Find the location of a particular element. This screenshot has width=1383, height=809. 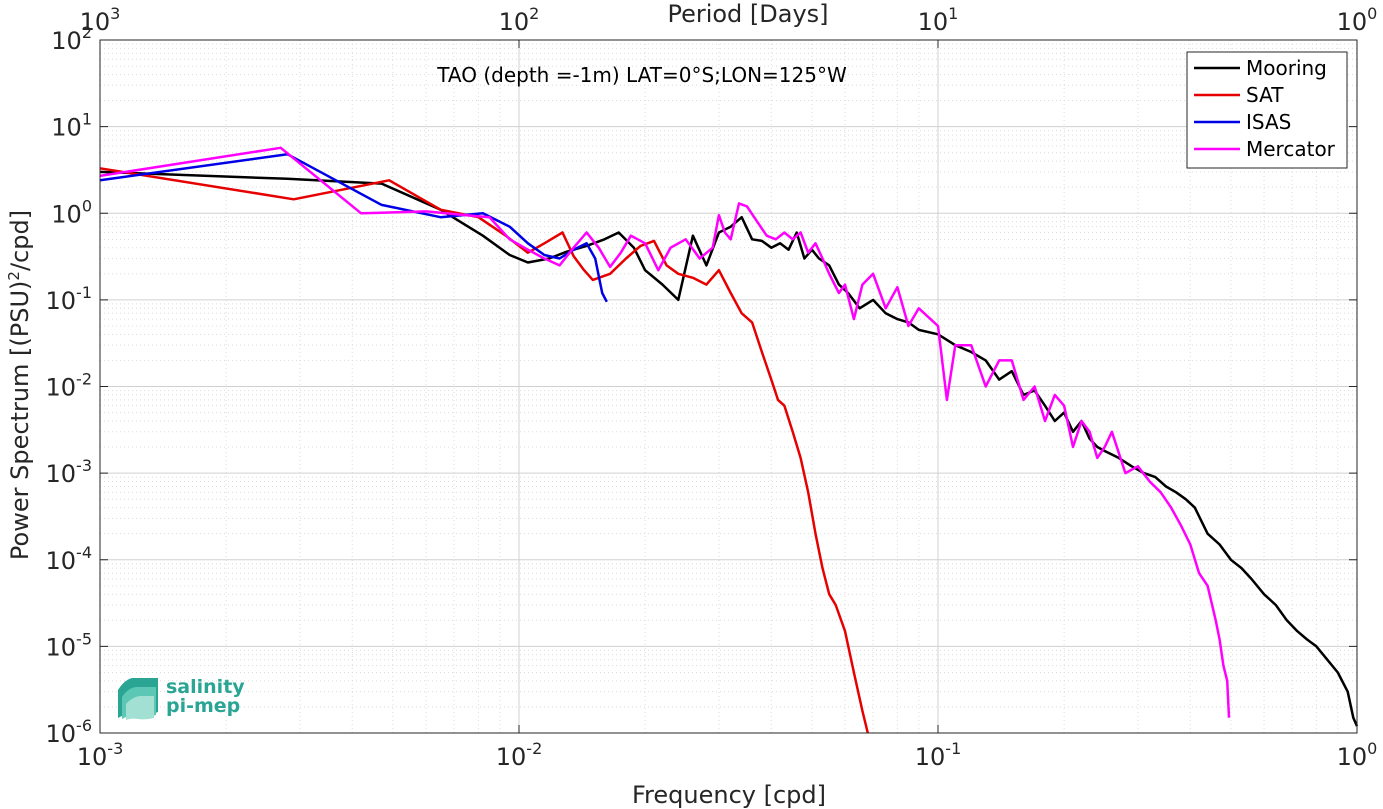

chart-annotation: TAO (depth =-1m) LAT=0°S;LON=125°W is located at coordinates (641, 75).